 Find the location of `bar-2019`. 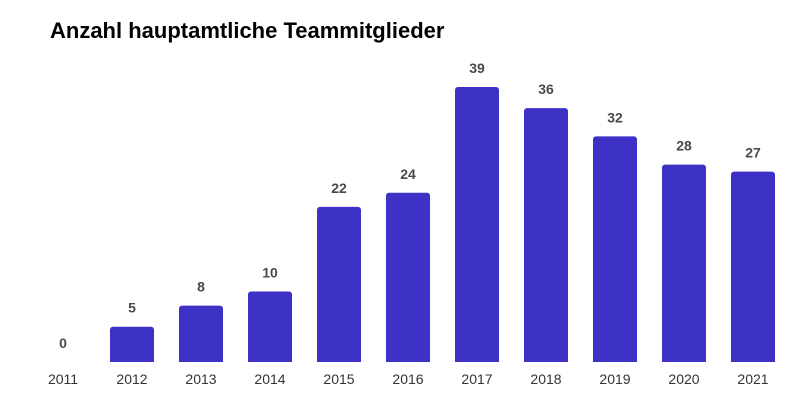

bar-2019 is located at coordinates (615, 249).